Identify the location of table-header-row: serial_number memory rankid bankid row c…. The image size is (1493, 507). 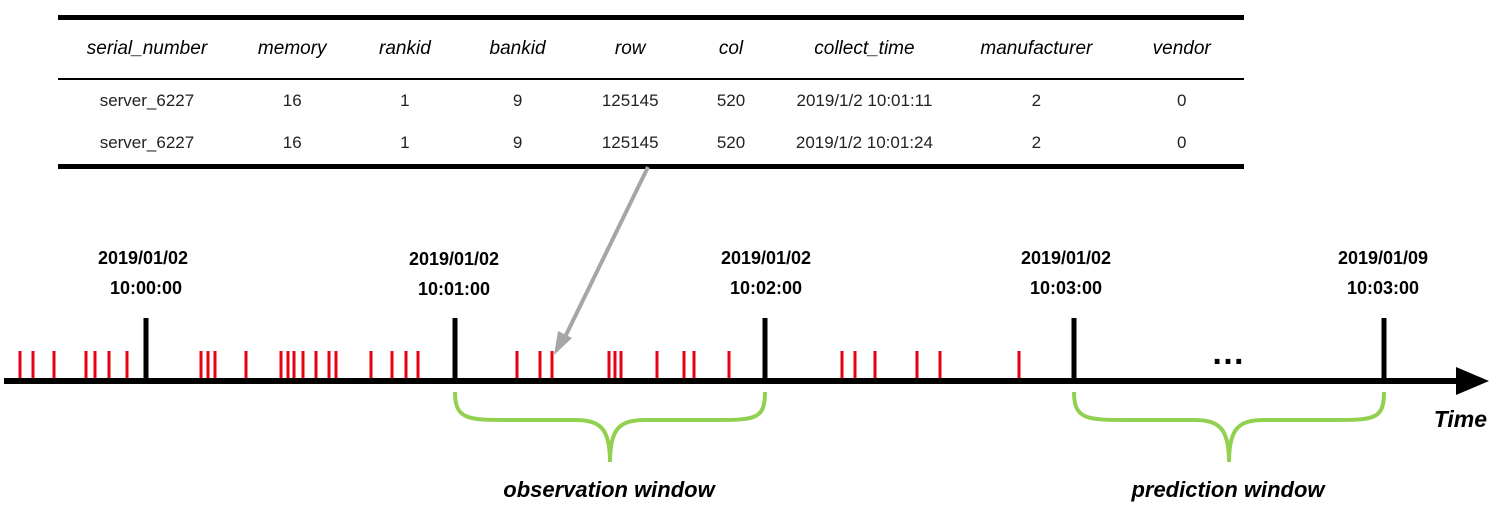
(651, 48).